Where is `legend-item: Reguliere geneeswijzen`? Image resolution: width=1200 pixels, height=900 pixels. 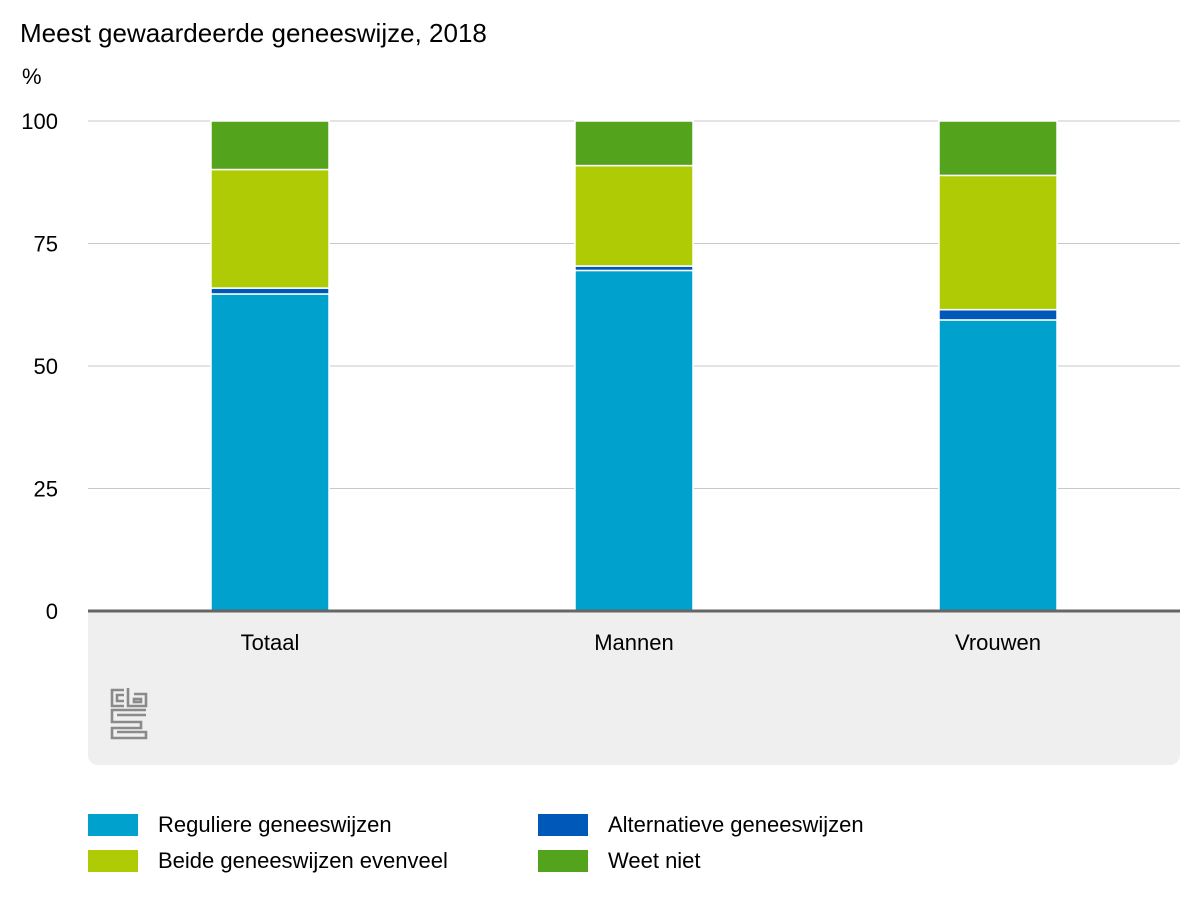
legend-item: Reguliere geneeswijzen is located at coordinates (240, 825).